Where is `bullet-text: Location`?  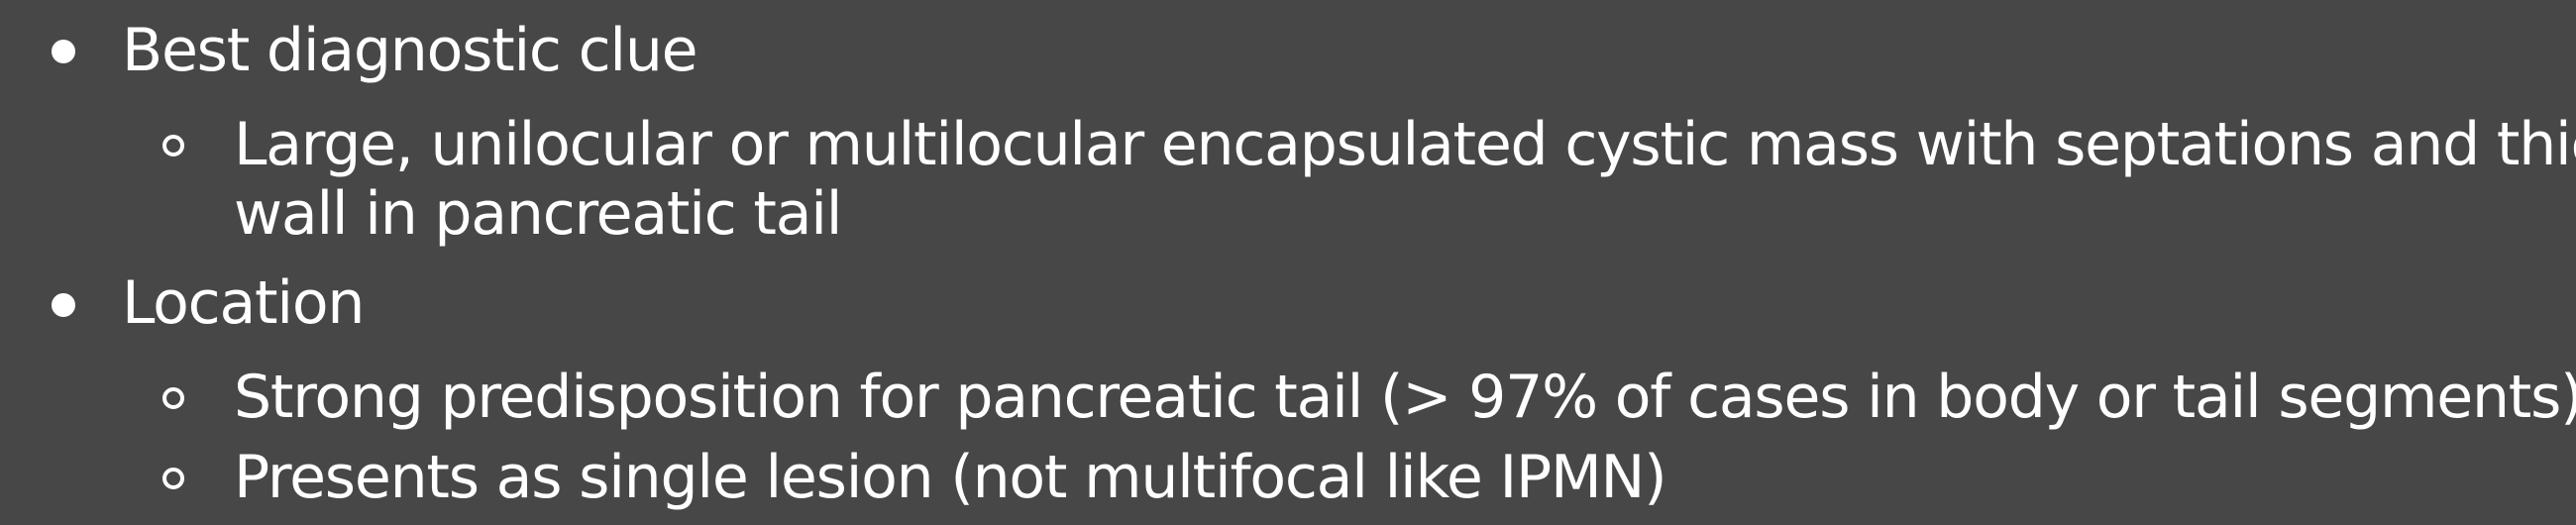 bullet-text: Location is located at coordinates (243, 303).